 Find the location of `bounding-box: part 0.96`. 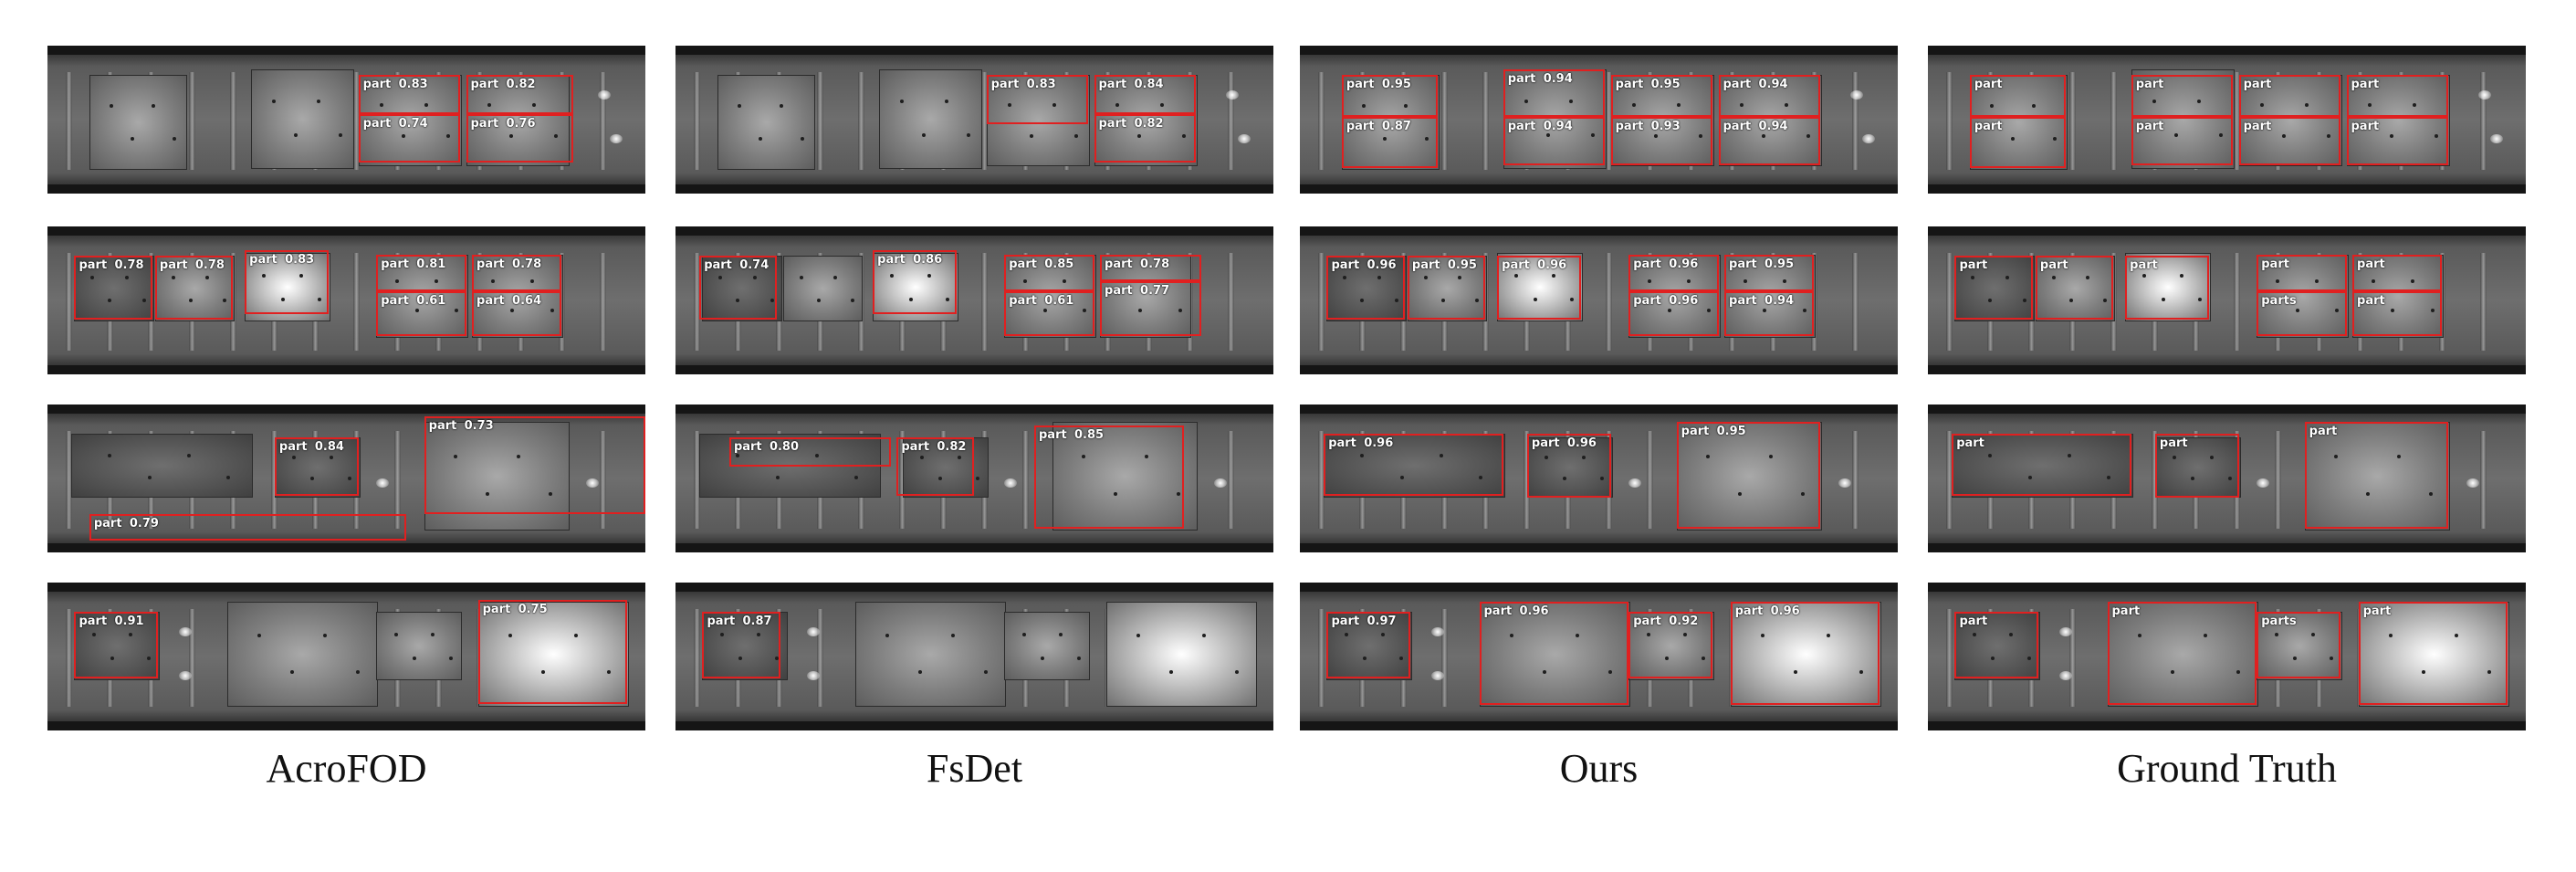

bounding-box: part 0.96 is located at coordinates (1568, 466).